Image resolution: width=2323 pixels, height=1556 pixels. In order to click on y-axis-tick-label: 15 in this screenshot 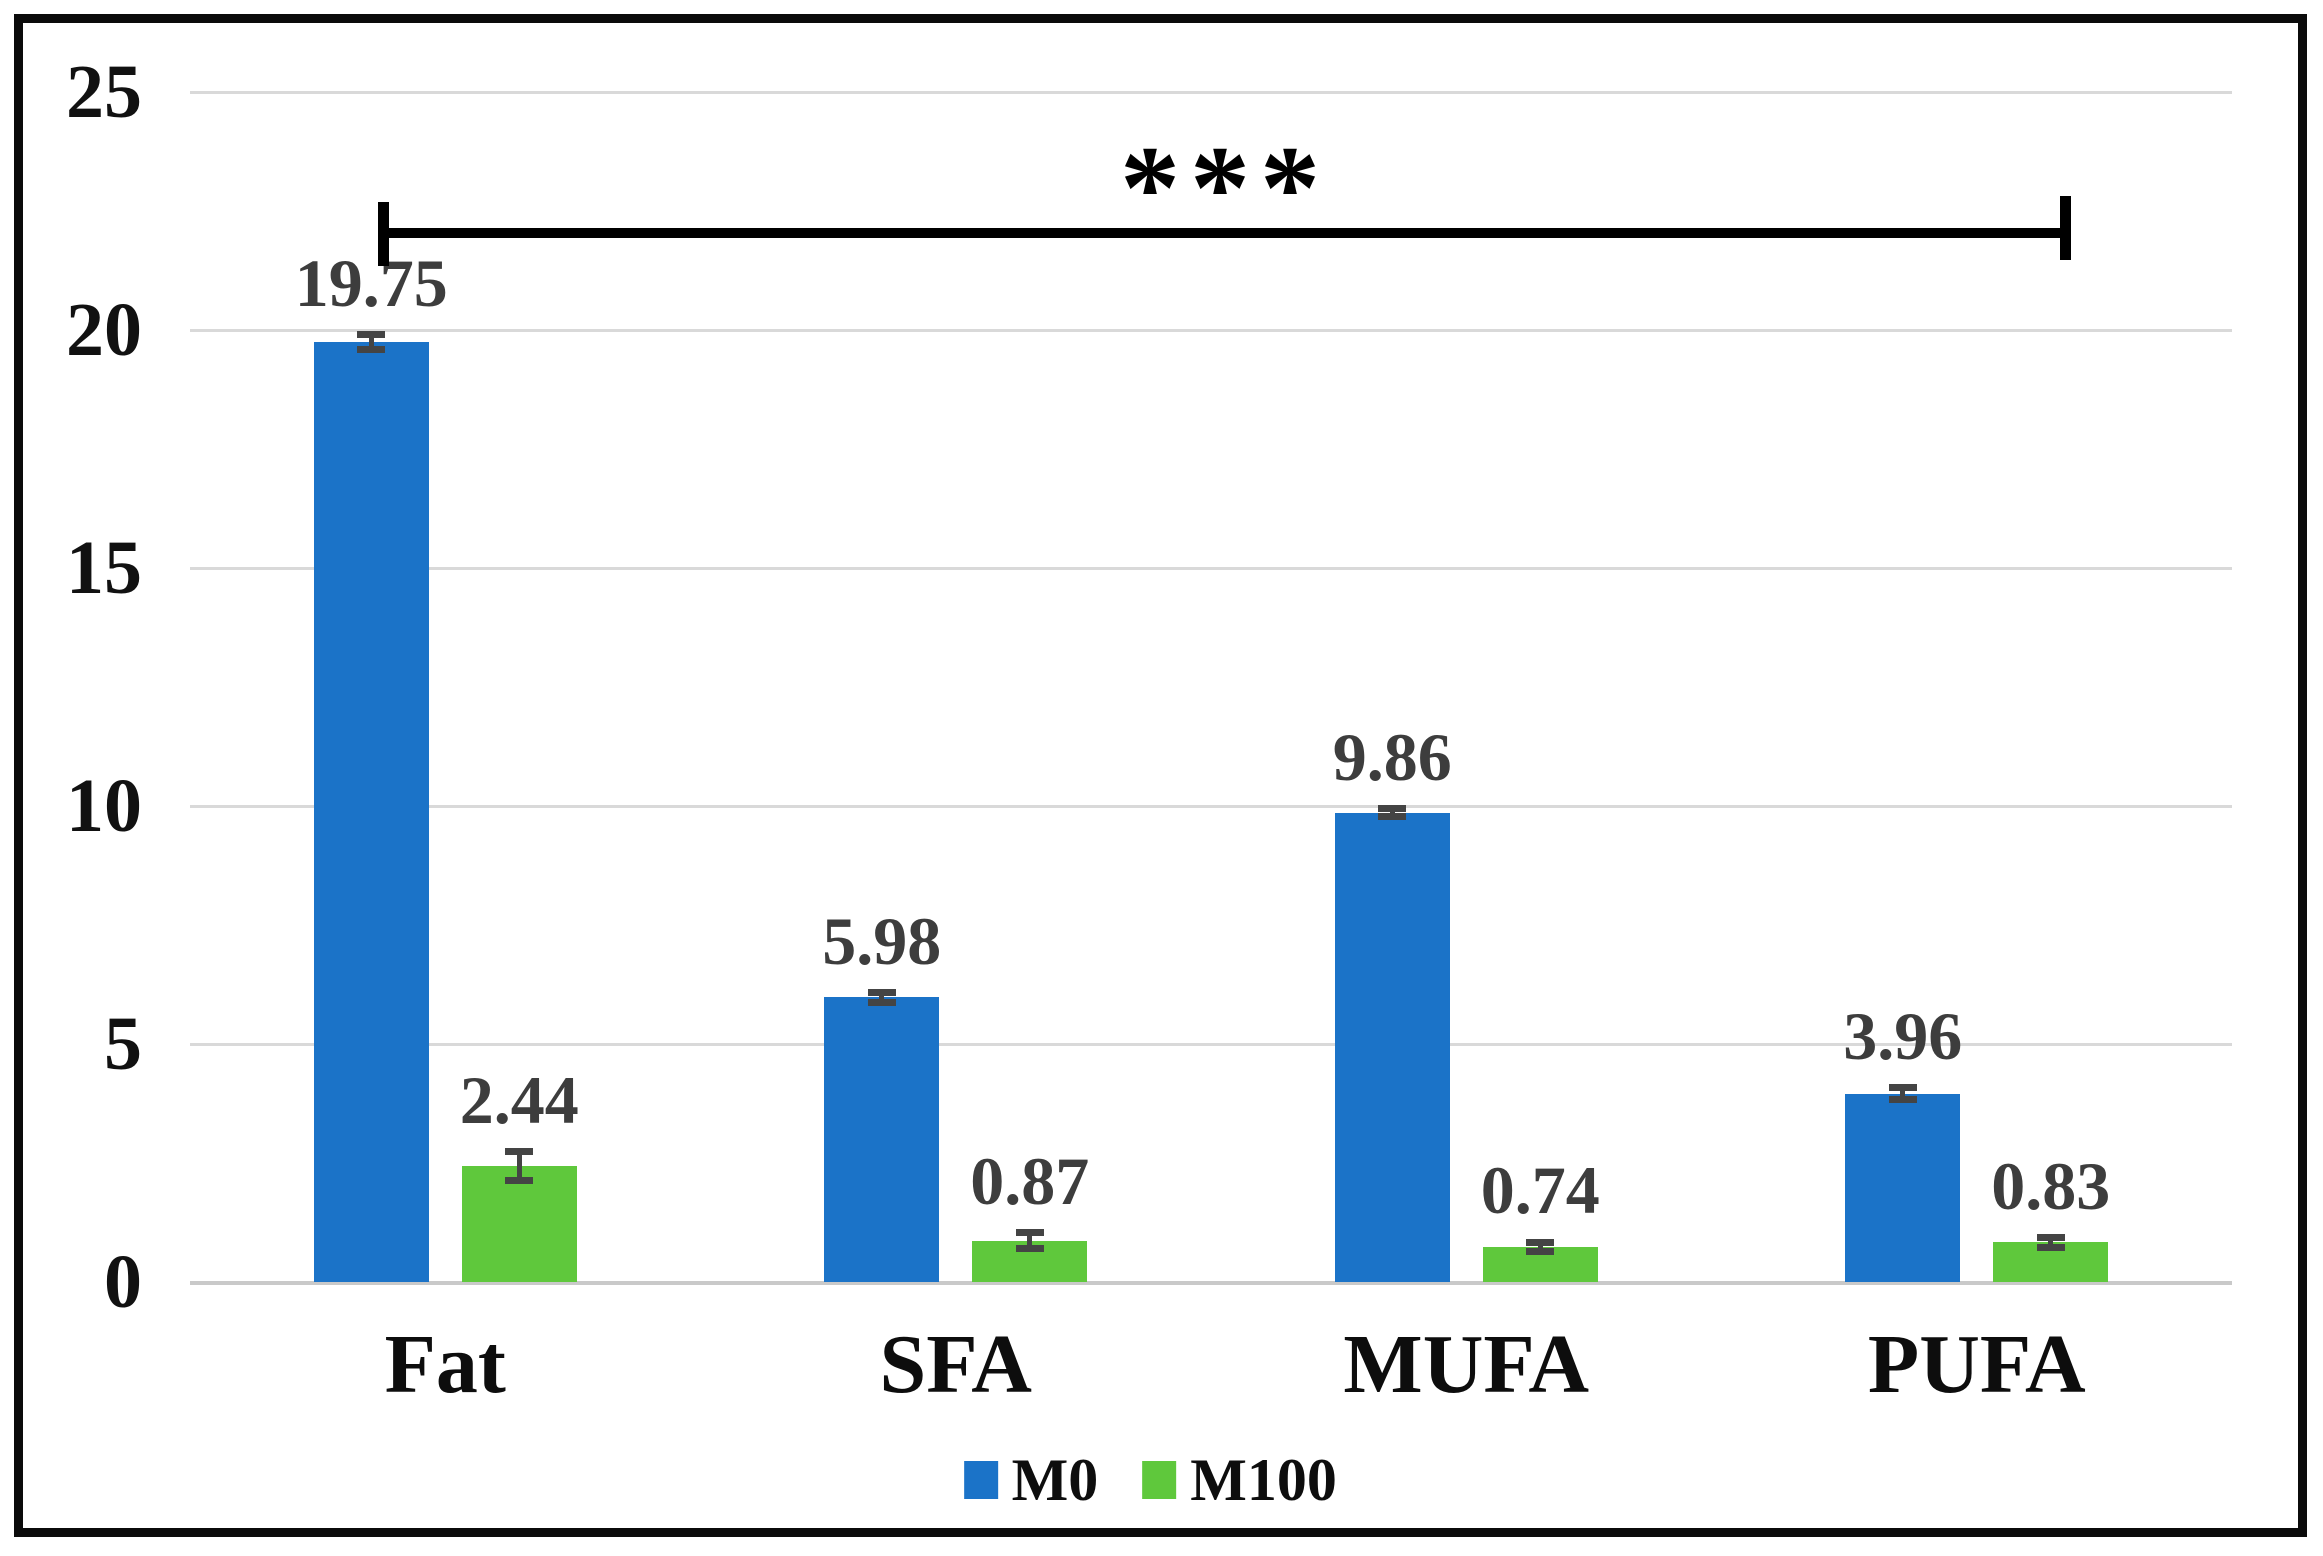, I will do `click(104, 568)`.